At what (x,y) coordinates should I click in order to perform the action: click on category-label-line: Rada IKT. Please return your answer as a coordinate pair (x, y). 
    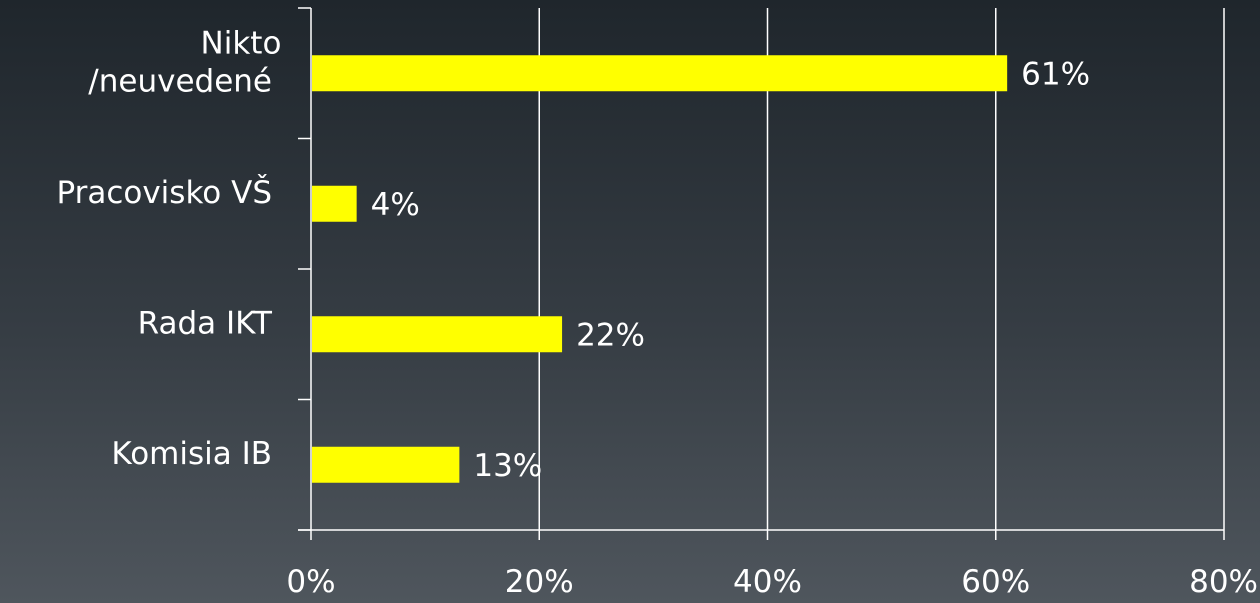
    Looking at the image, I should click on (205, 323).